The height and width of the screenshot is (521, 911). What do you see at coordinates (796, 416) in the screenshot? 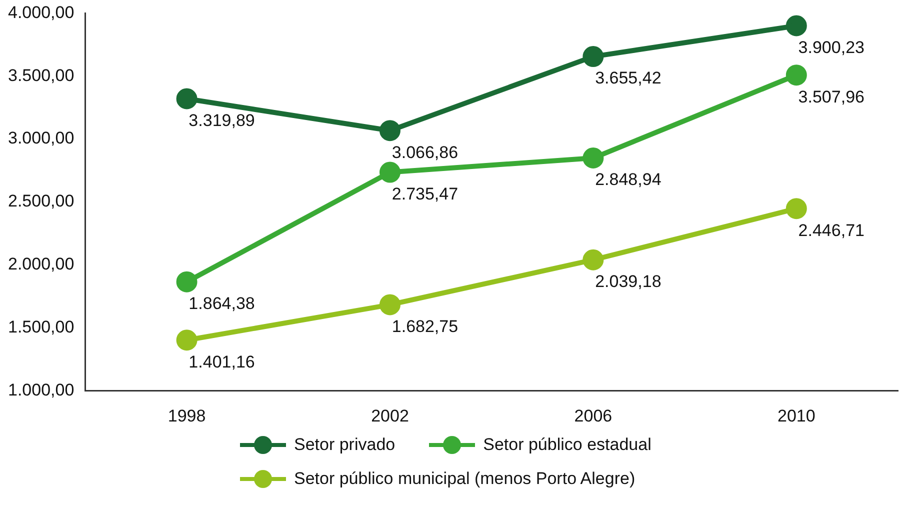
I see `x-tick-label: 2010` at bounding box center [796, 416].